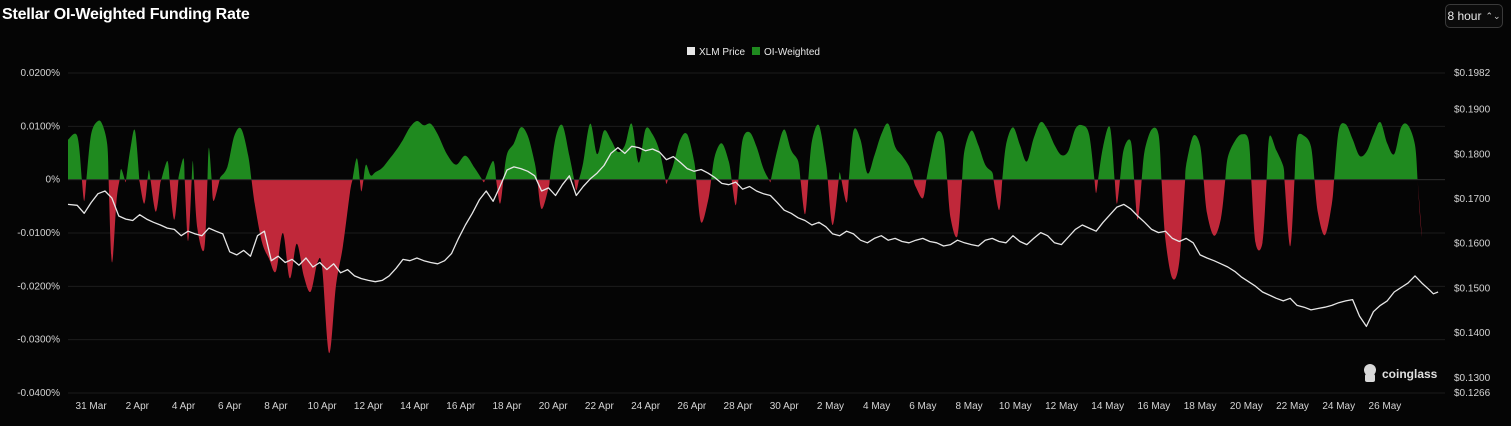 Image resolution: width=1511 pixels, height=426 pixels. Describe the element at coordinates (53, 180) in the screenshot. I see `left-axis-tick-label: 0%` at that location.